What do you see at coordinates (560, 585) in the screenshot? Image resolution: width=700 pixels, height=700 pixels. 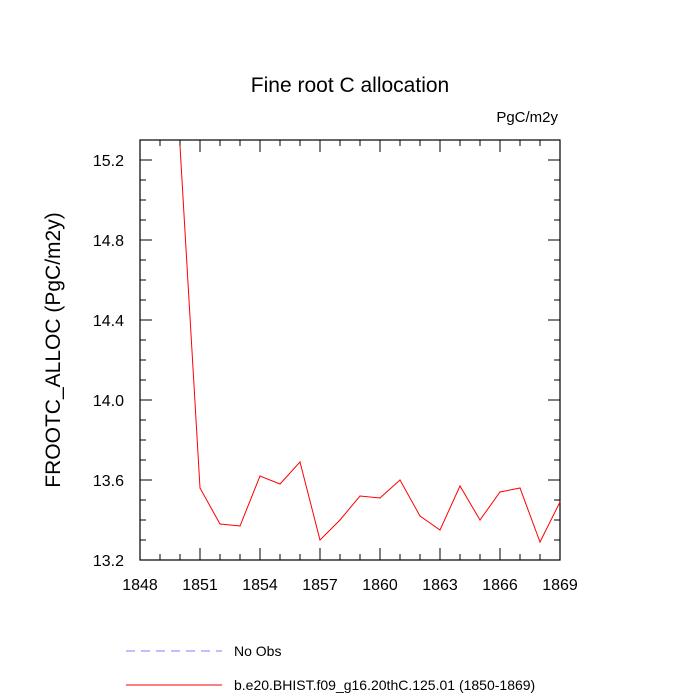 I see `x-tick-label: 1869` at bounding box center [560, 585].